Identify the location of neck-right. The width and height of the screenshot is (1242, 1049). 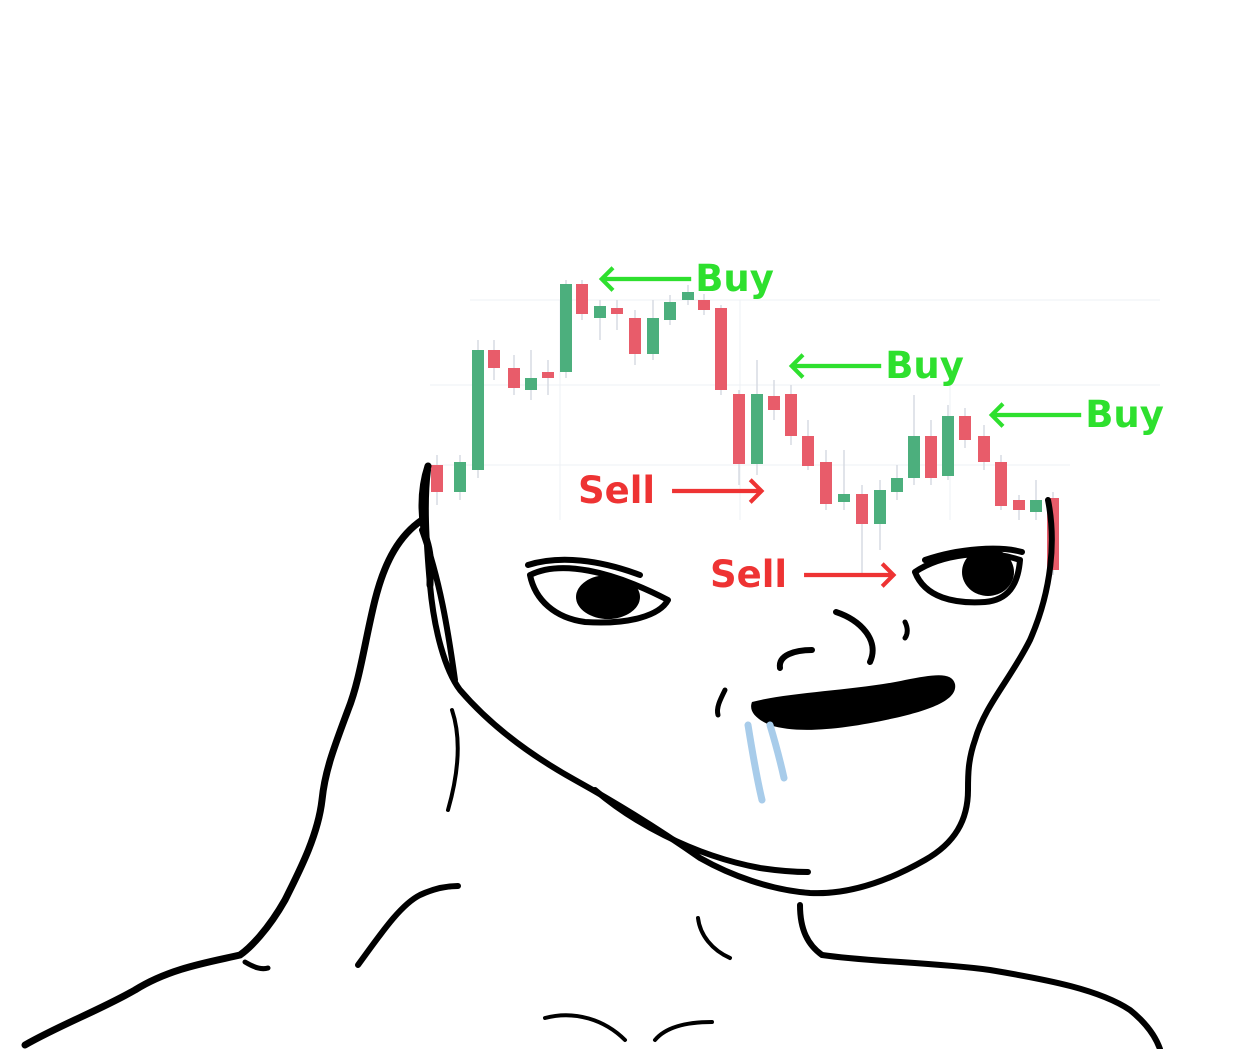
(811, 930).